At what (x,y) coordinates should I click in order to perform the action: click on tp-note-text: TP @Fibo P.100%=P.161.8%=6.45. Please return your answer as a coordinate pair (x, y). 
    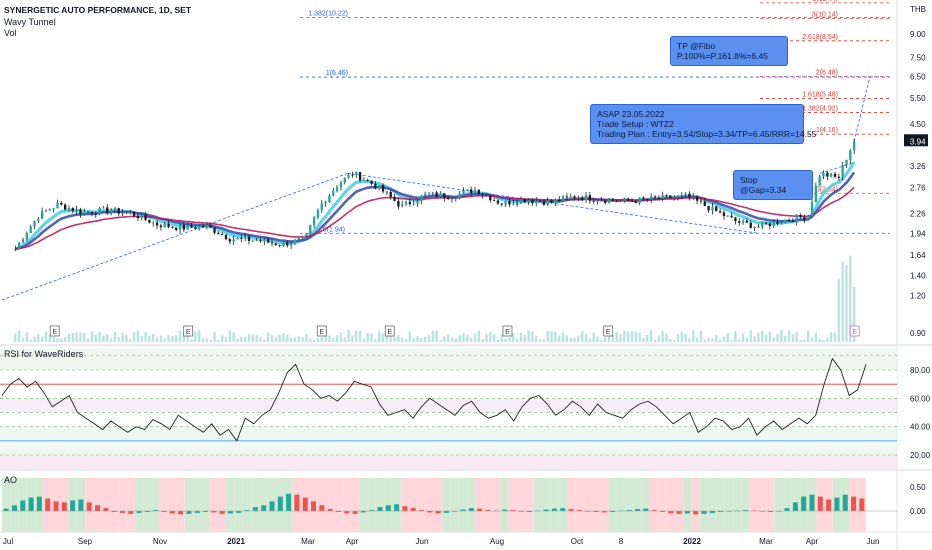
    Looking at the image, I should click on (722, 51).